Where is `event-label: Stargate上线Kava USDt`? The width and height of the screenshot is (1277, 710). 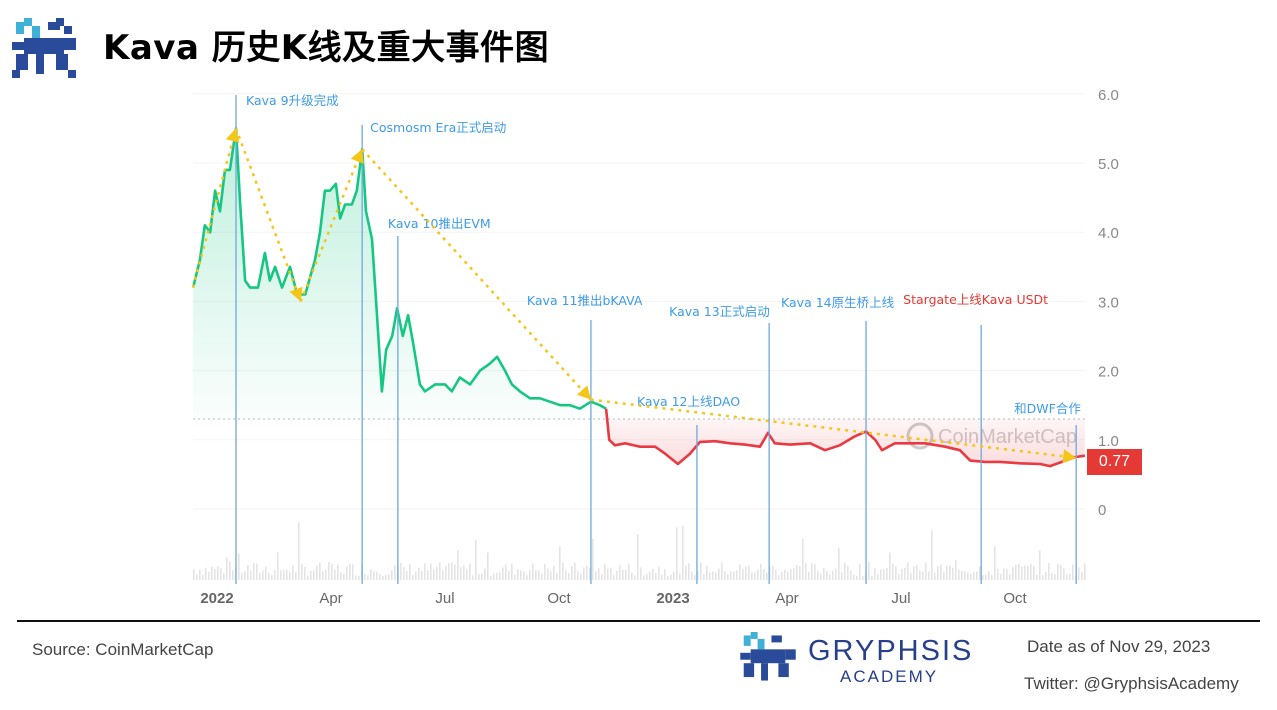
event-label: Stargate上线Kava USDt is located at coordinates (975, 299).